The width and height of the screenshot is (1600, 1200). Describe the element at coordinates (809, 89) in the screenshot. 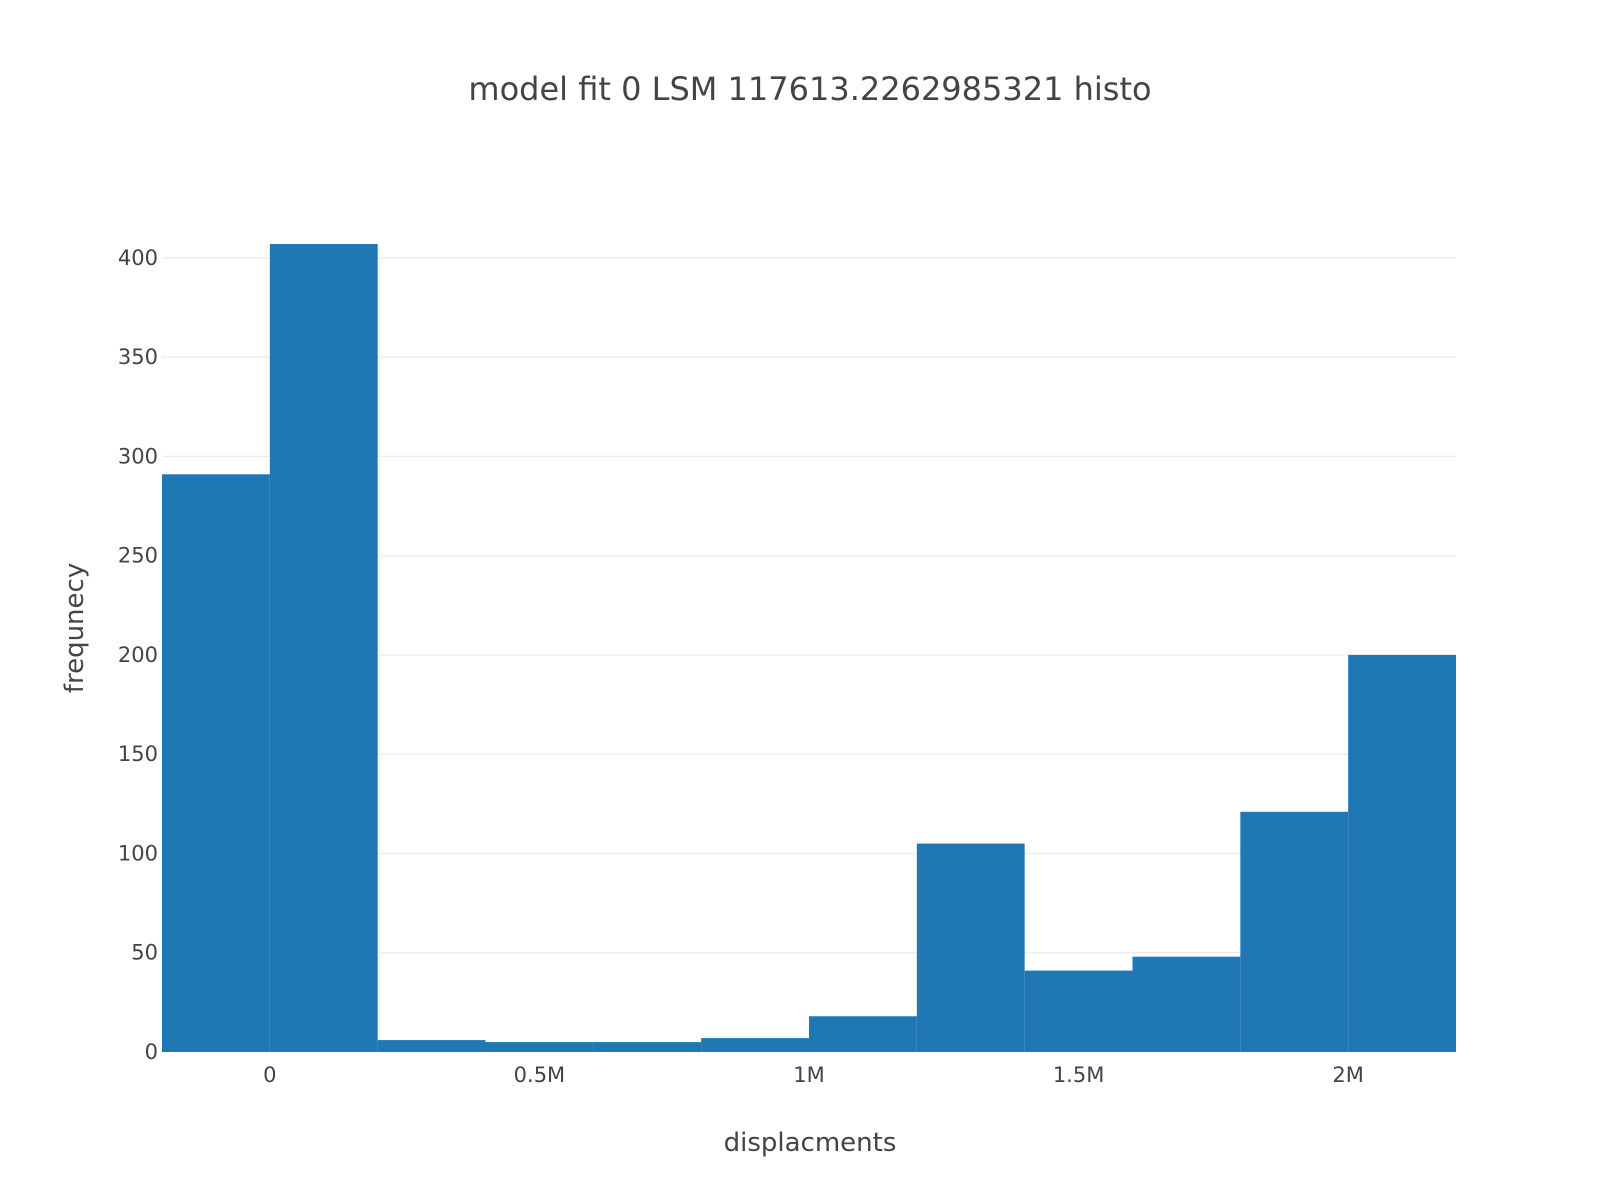

I see `chart-title: model fit 0 LSM 117613.2262985321 histo` at that location.